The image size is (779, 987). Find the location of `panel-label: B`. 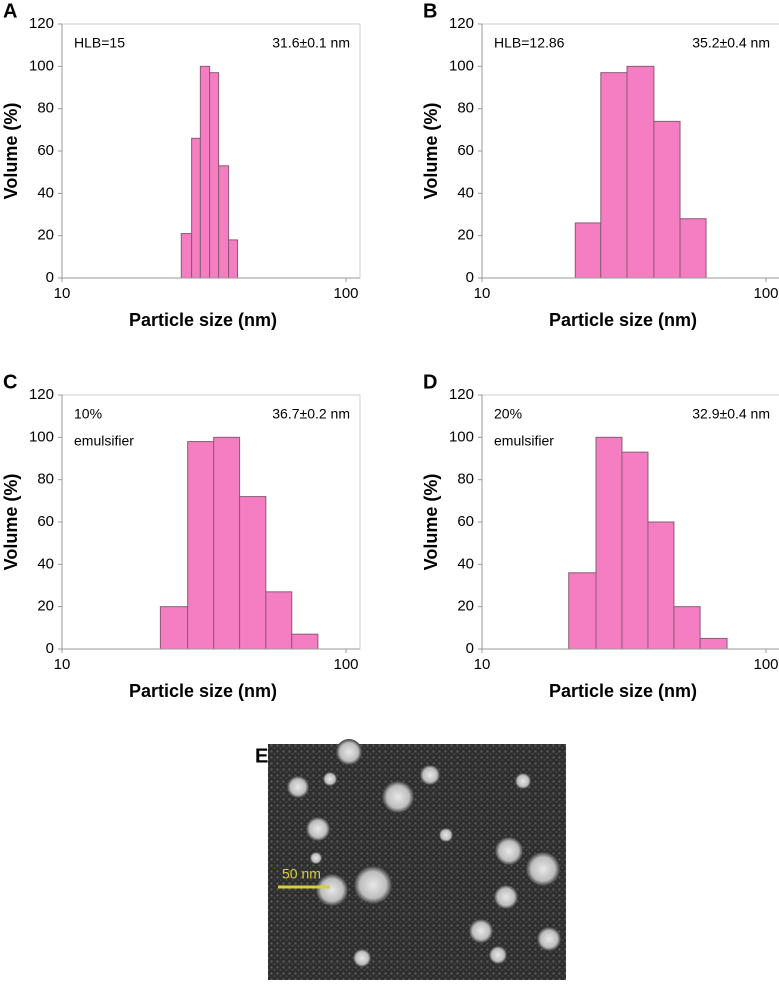

panel-label: B is located at coordinates (430, 11).